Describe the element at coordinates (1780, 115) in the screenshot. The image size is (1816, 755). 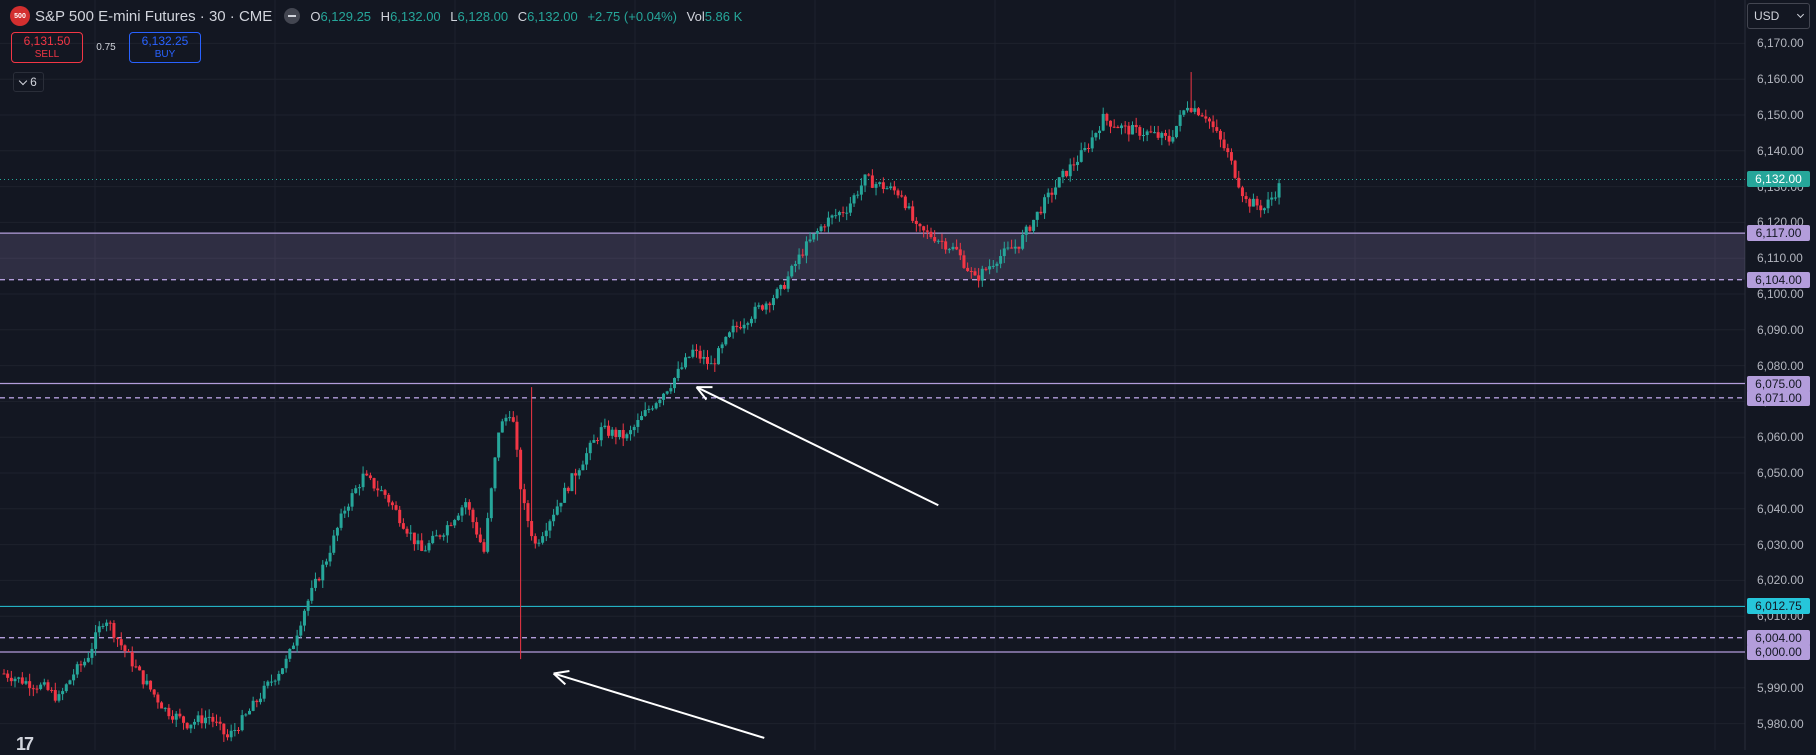
I see `y-tick-label: 6,150.00` at that location.